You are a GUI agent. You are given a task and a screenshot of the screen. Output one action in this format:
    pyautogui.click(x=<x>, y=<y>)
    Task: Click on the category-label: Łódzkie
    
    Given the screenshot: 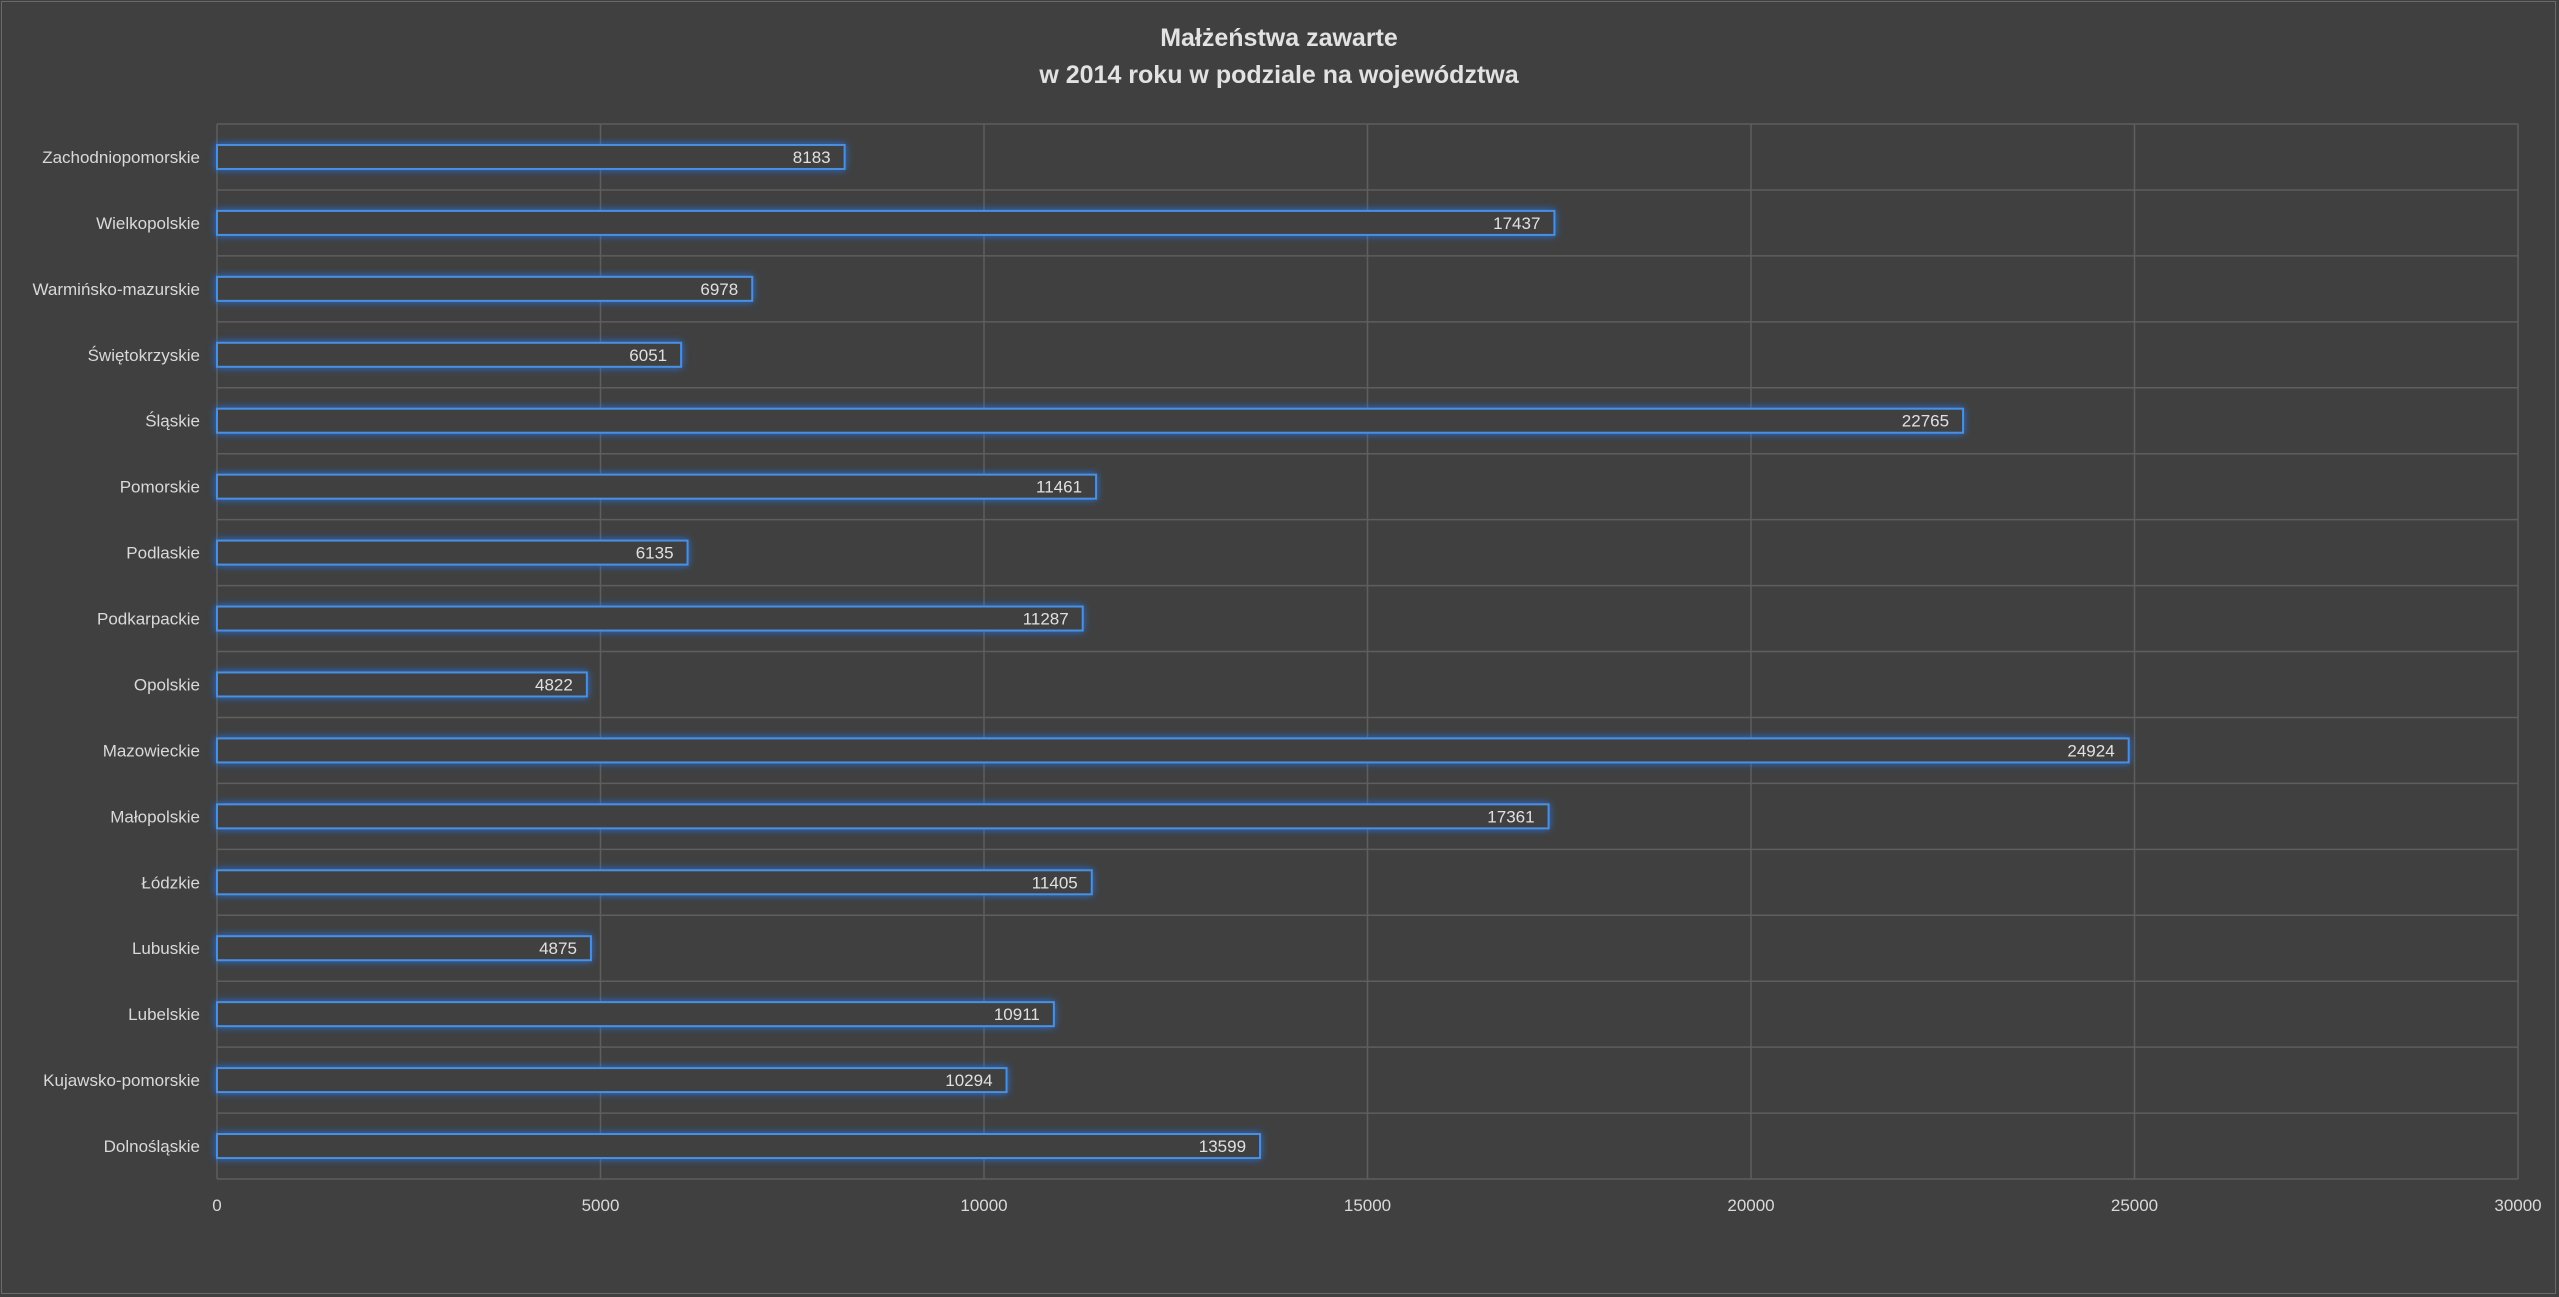 What is the action you would take?
    pyautogui.click(x=170, y=882)
    